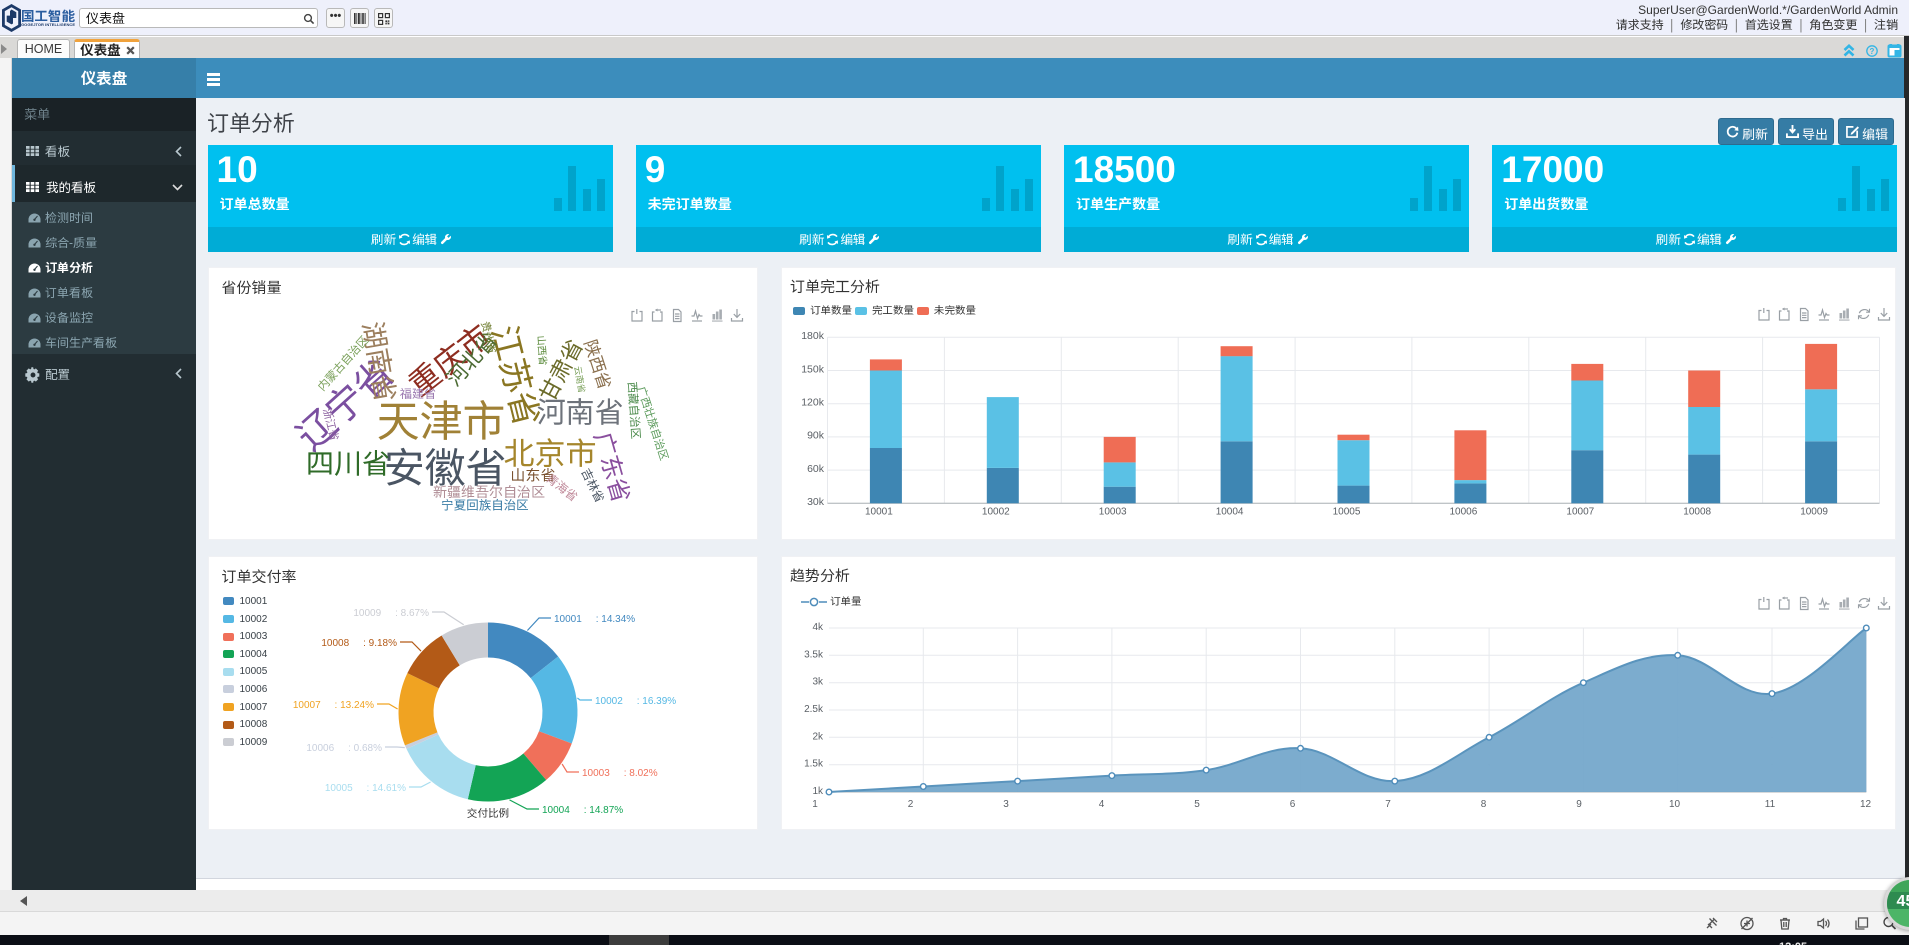  What do you see at coordinates (1484, 804) in the screenshot?
I see `svg-text: 8` at bounding box center [1484, 804].